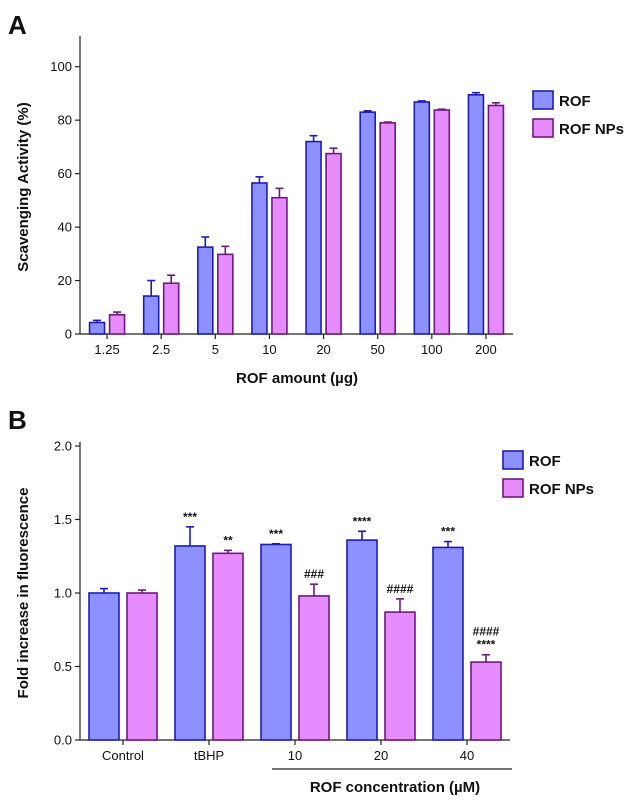 The width and height of the screenshot is (633, 802). Describe the element at coordinates (17, 420) in the screenshot. I see `panel-b-letter: B` at that location.